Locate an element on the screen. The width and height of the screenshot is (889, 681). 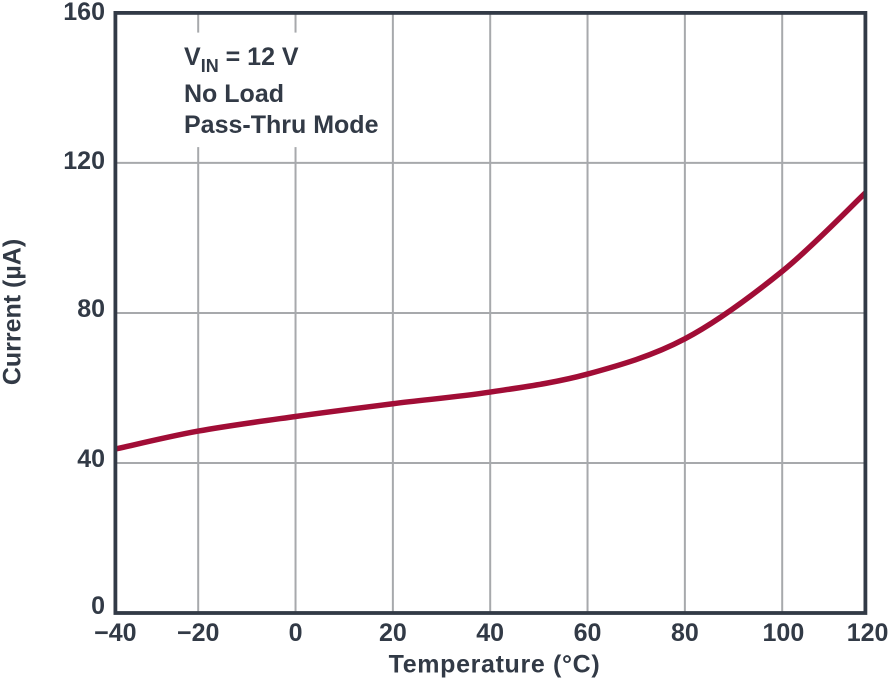
x-tick-label: 120 is located at coordinates (867, 632).